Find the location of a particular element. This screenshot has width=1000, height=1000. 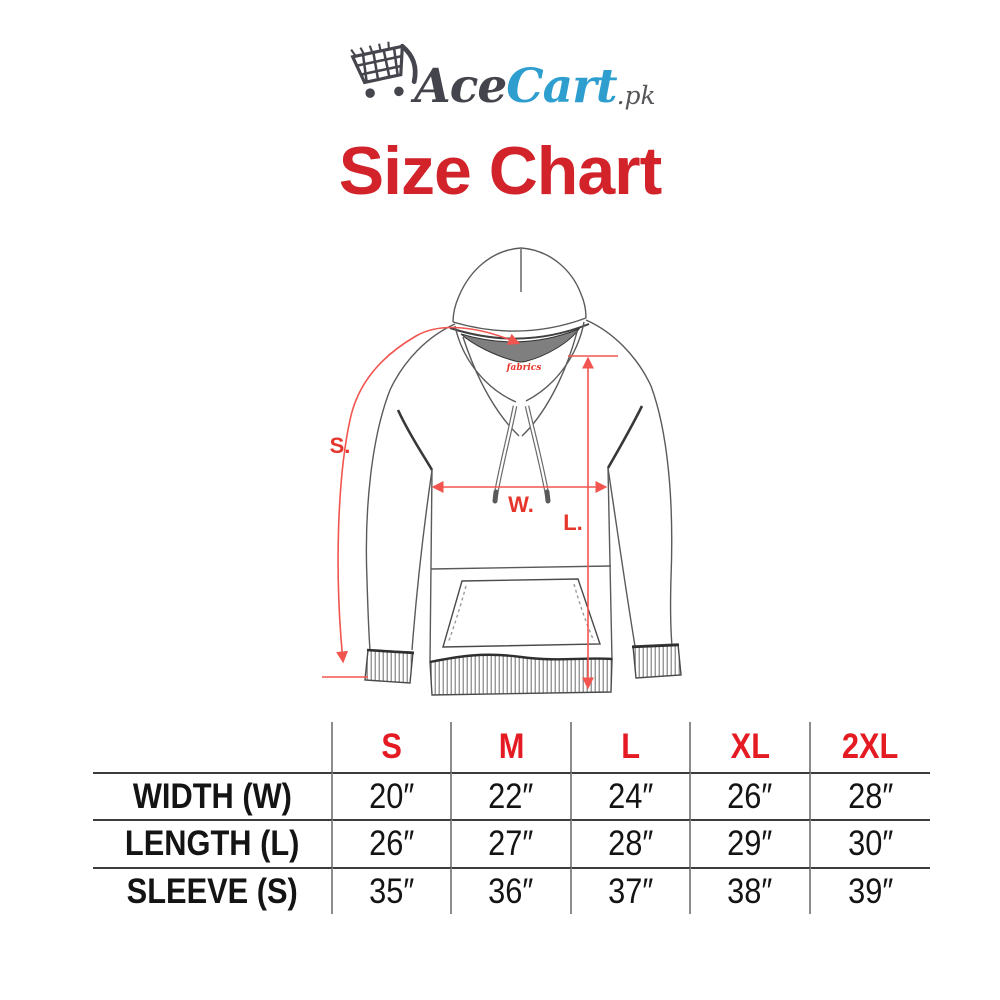

length-xl-cell: 29″ is located at coordinates (751, 843).